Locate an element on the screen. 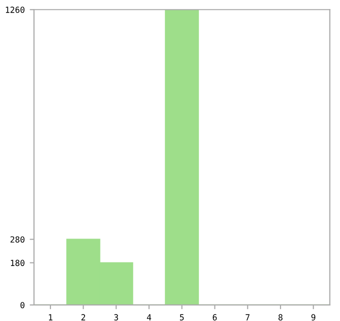  y-tick-label: 0 is located at coordinates (22, 305).